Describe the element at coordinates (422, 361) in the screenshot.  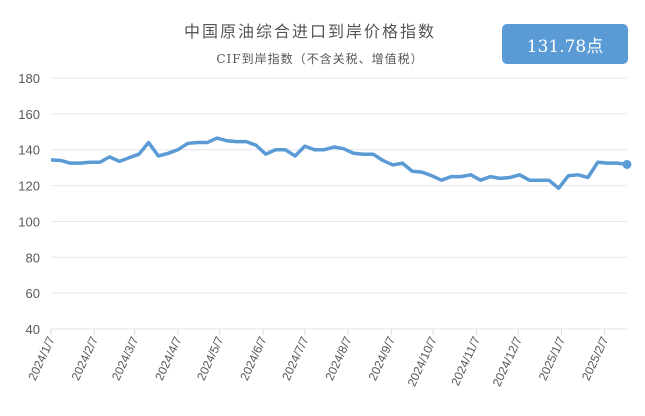
I see `x-tick-label: 2024/10/7` at that location.